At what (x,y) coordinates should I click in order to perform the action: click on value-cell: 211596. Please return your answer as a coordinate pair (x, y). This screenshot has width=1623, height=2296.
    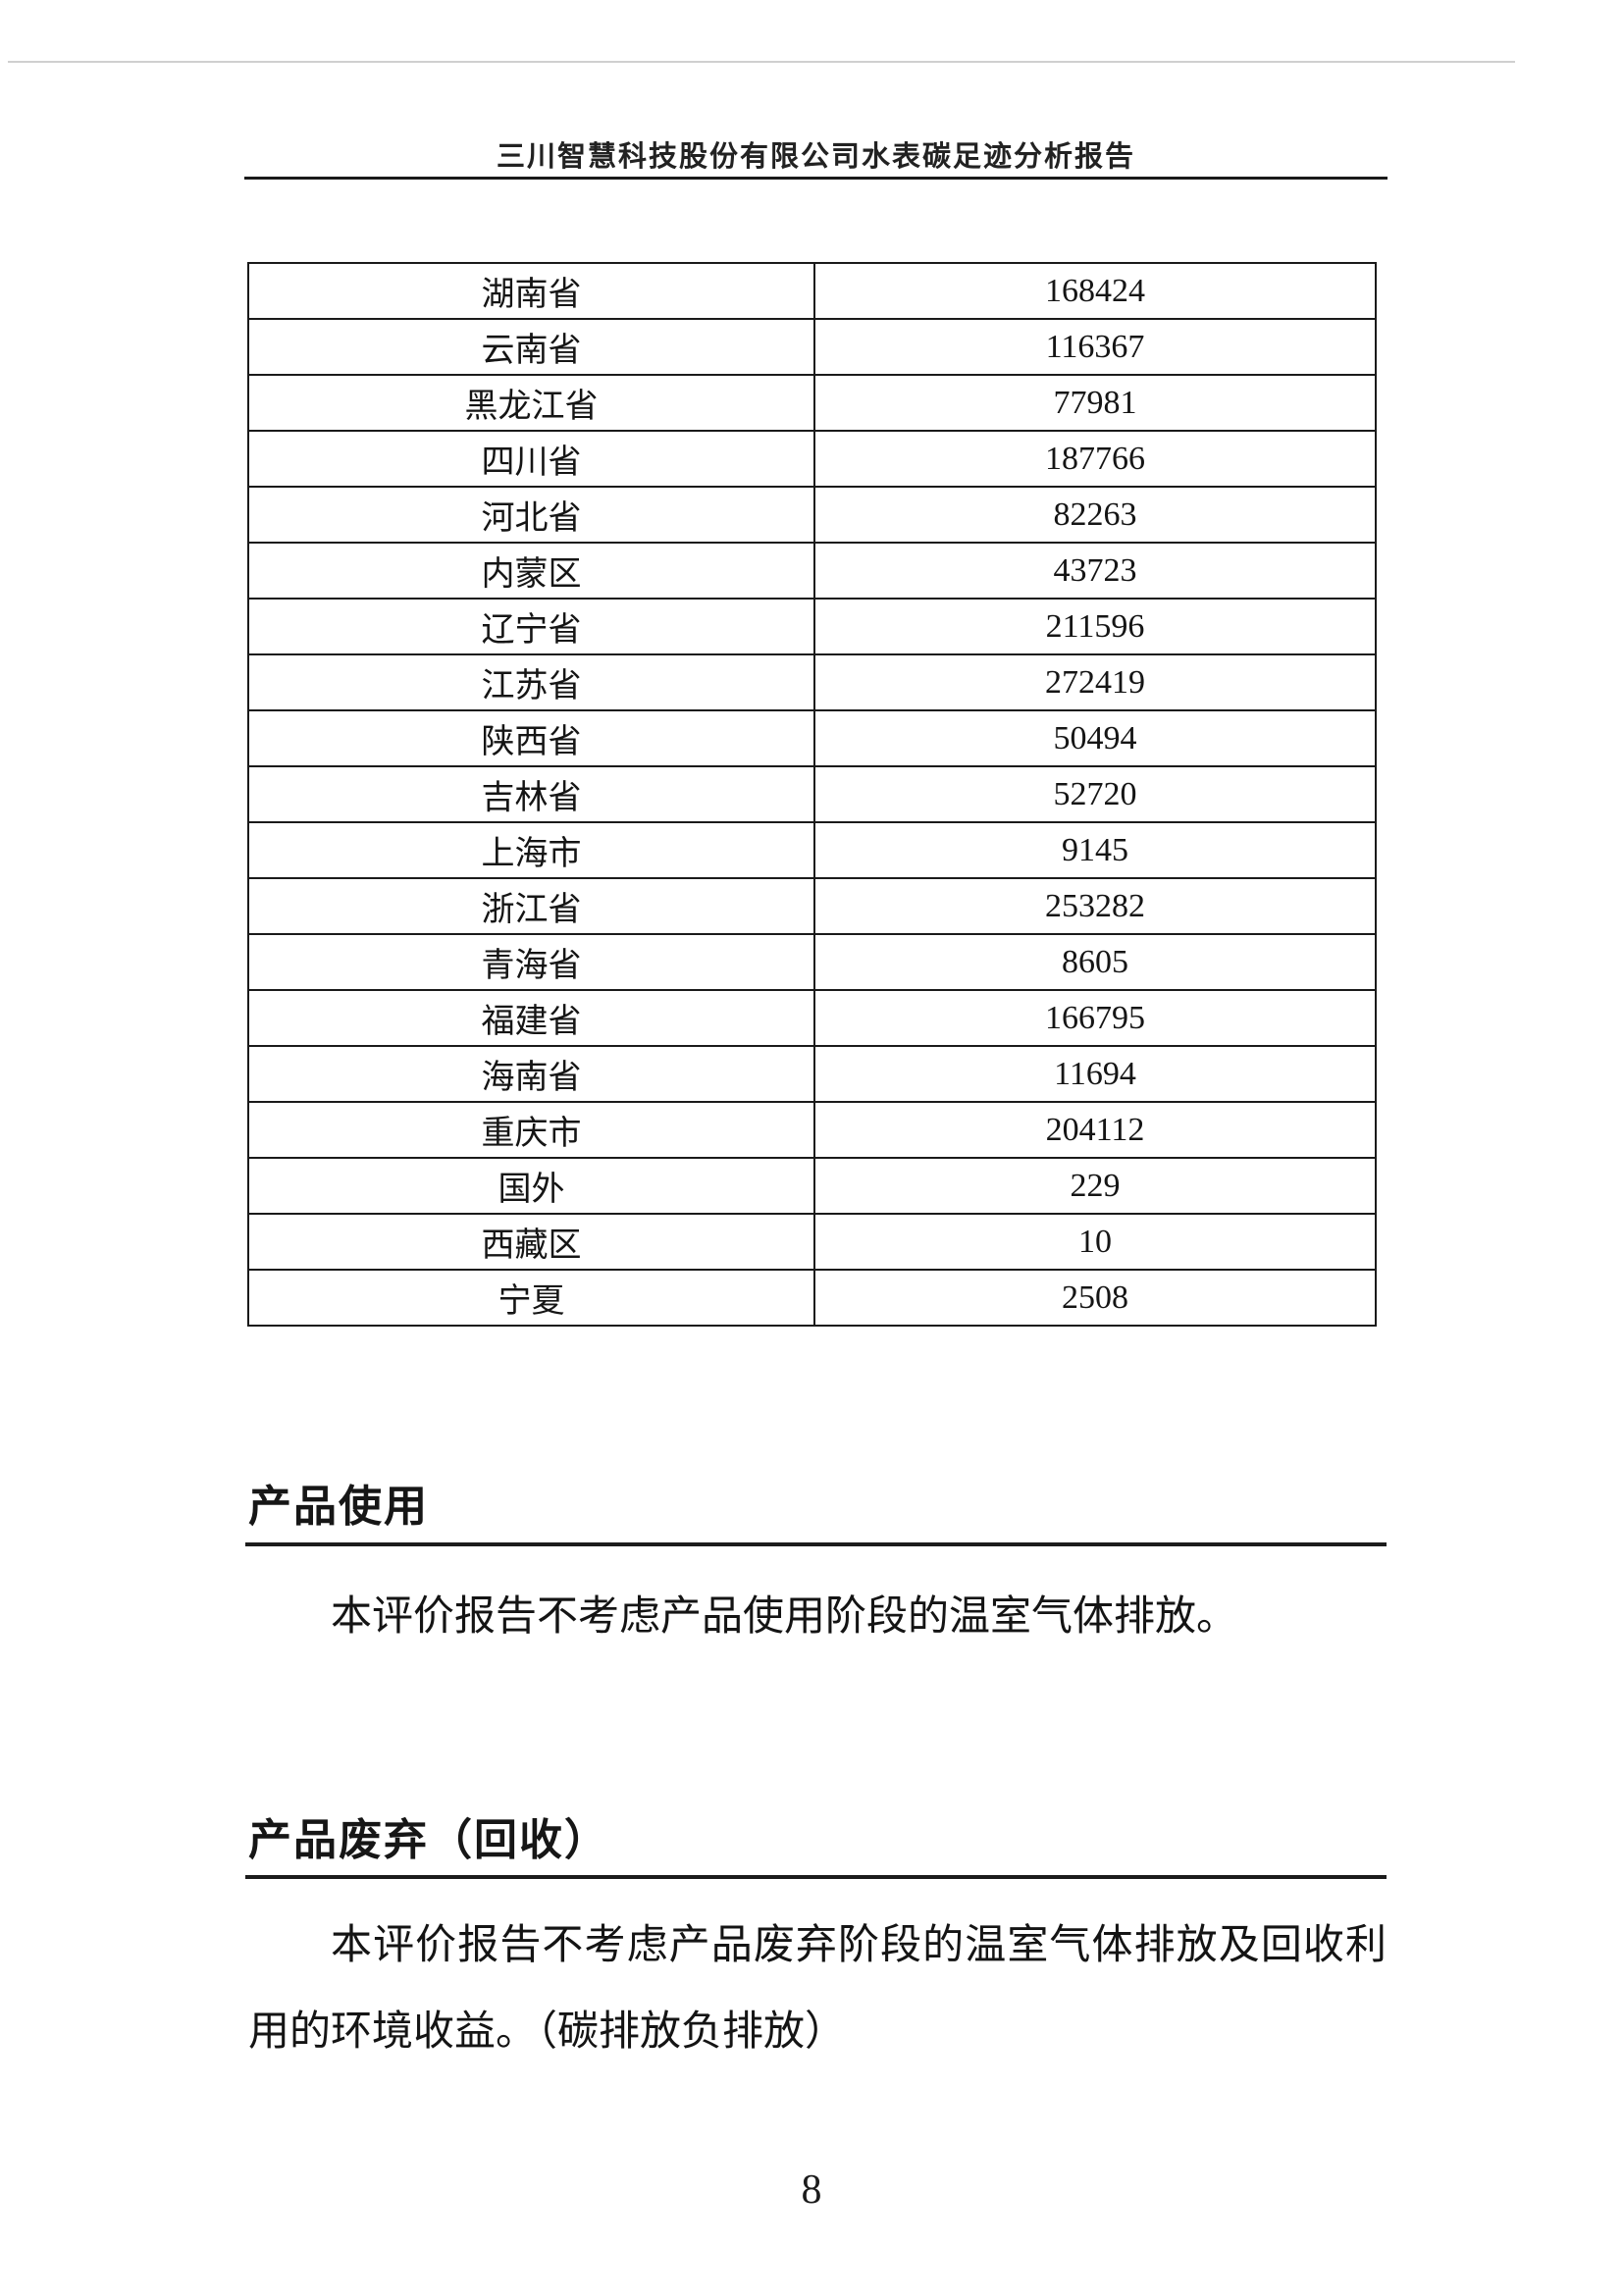
    Looking at the image, I should click on (1095, 626).